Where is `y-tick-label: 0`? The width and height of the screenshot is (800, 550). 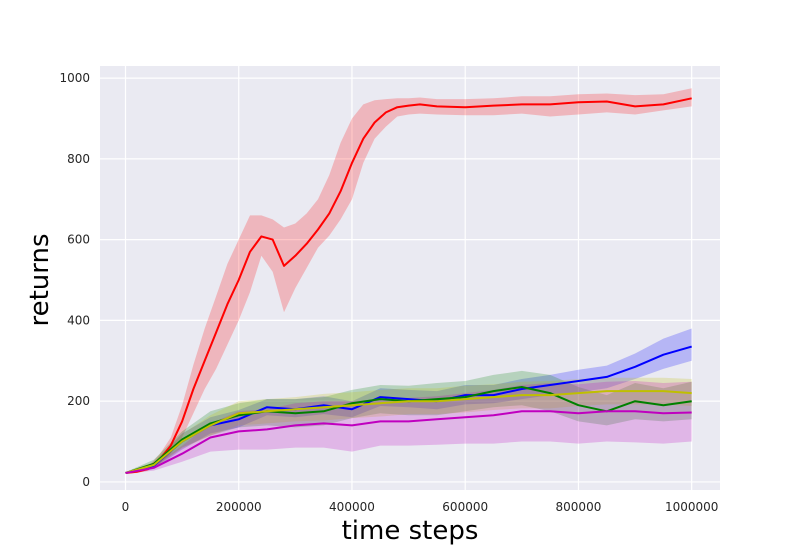 y-tick-label: 0 is located at coordinates (86, 482).